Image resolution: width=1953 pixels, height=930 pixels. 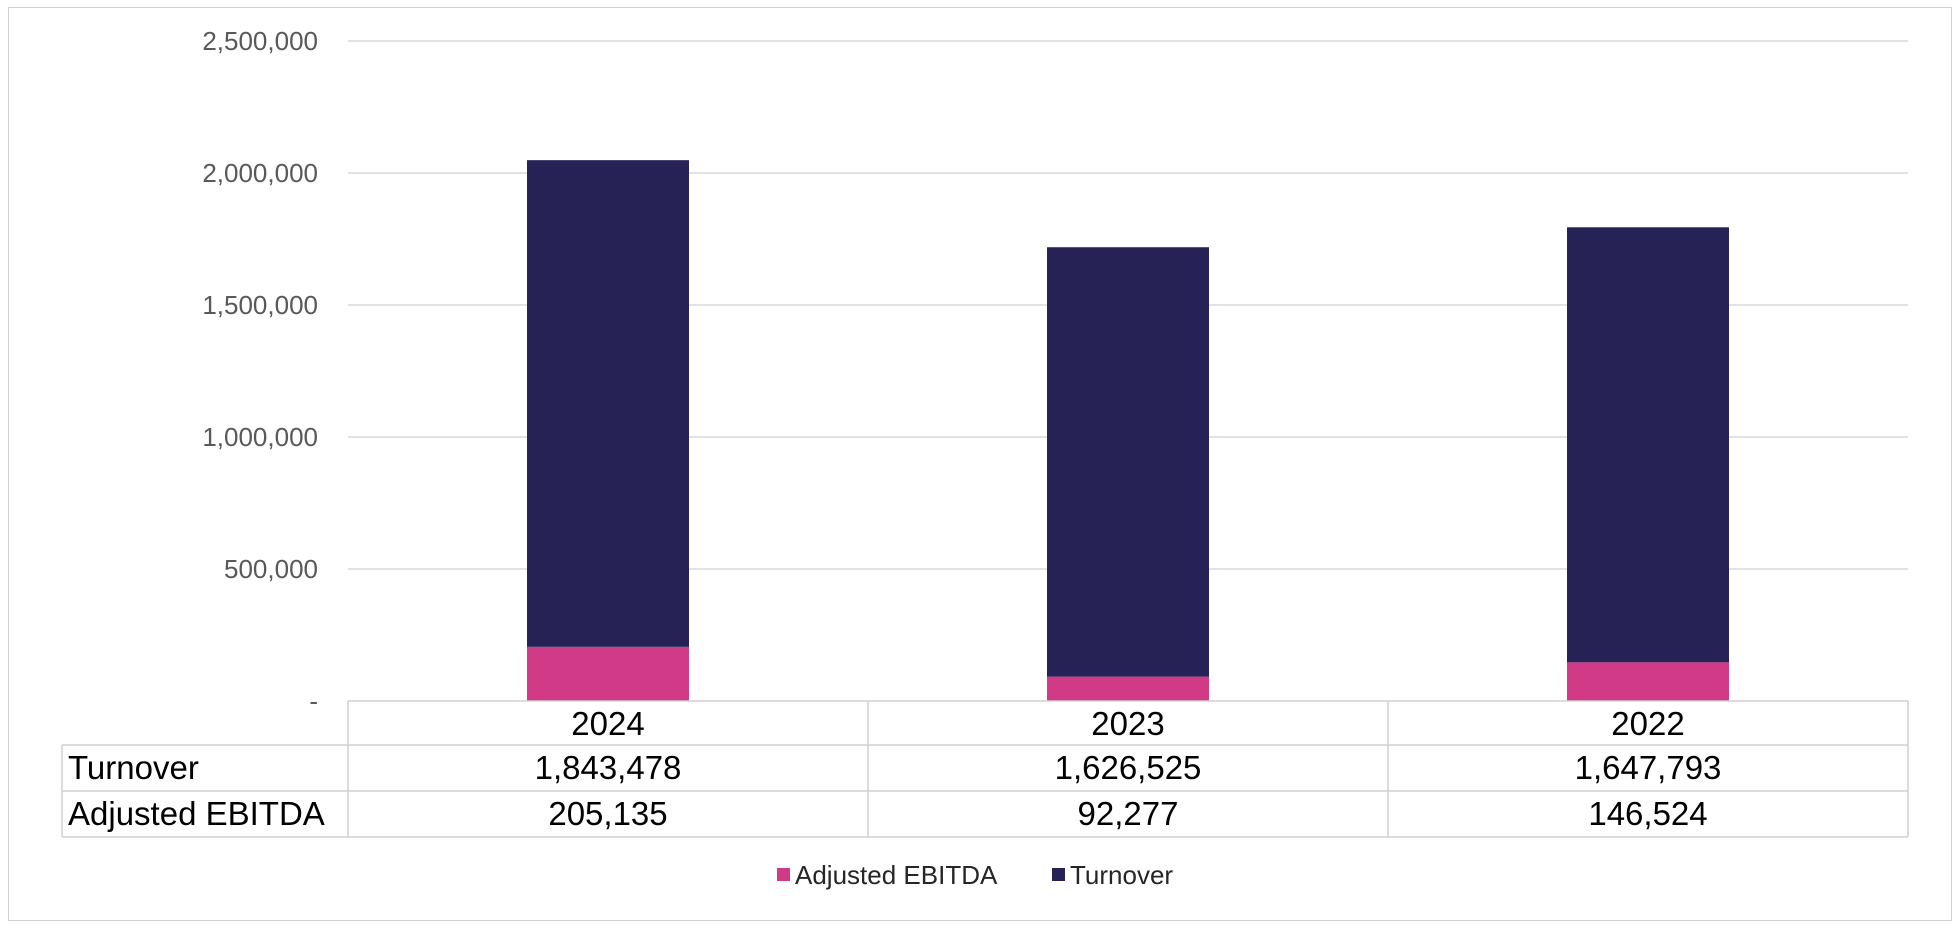 What do you see at coordinates (607, 813) in the screenshot?
I see `table-cell: 205,135` at bounding box center [607, 813].